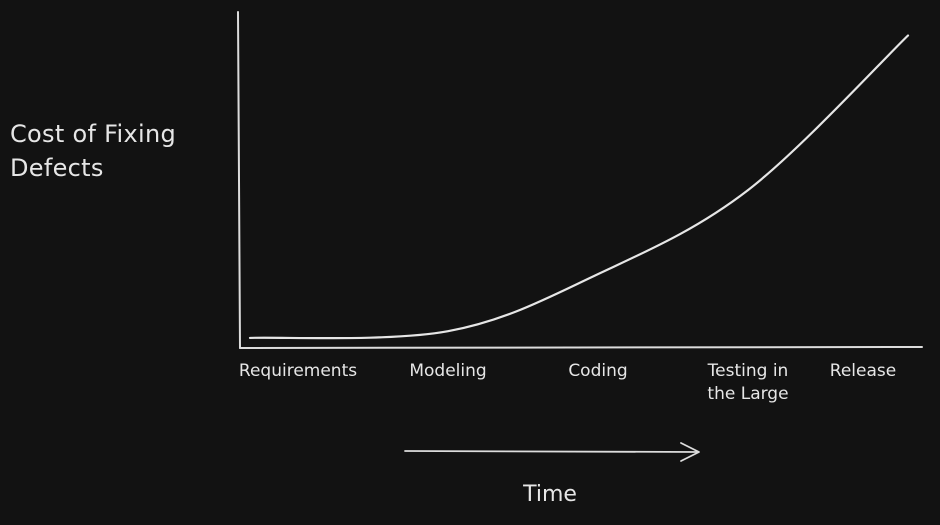  What do you see at coordinates (581, 347) in the screenshot?
I see `x-axis` at bounding box center [581, 347].